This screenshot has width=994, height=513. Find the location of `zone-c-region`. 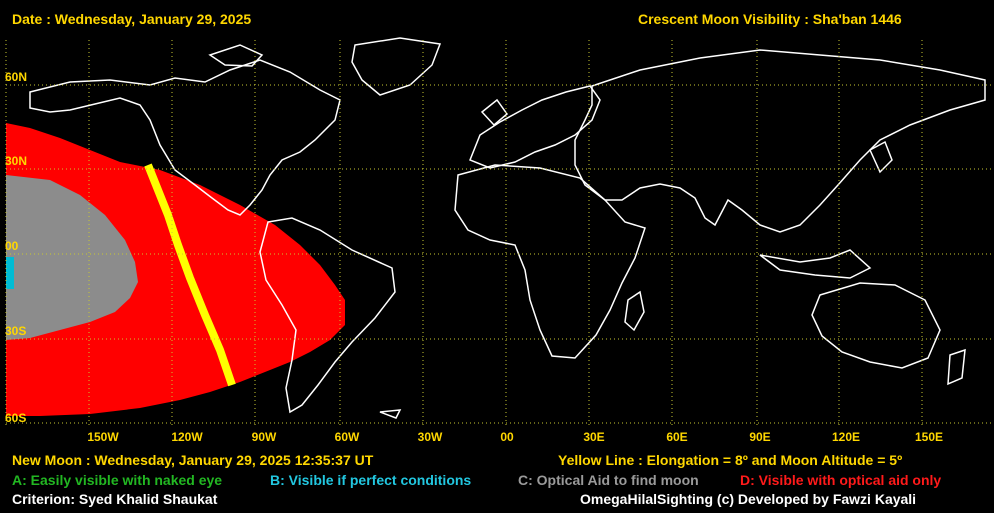

zone-c-region is located at coordinates (72, 257).